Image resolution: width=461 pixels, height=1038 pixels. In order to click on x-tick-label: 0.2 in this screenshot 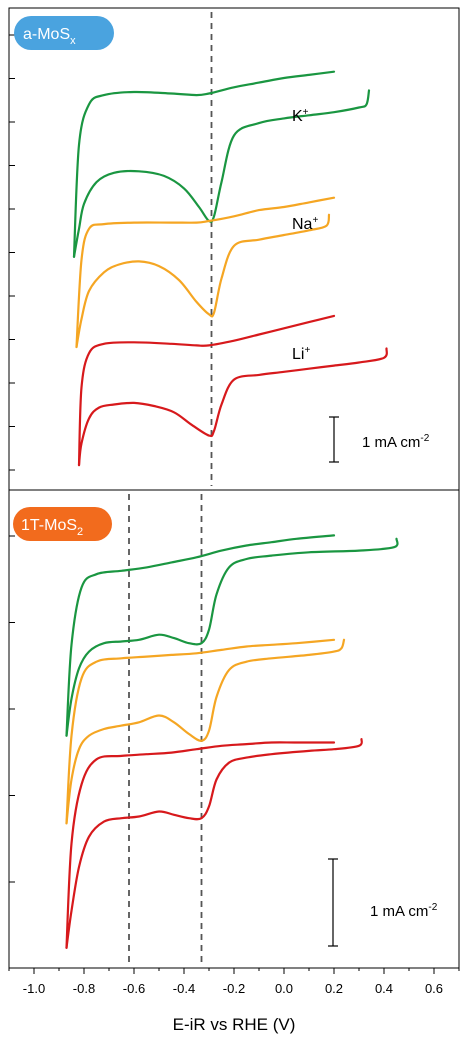, I will do `click(334, 988)`.